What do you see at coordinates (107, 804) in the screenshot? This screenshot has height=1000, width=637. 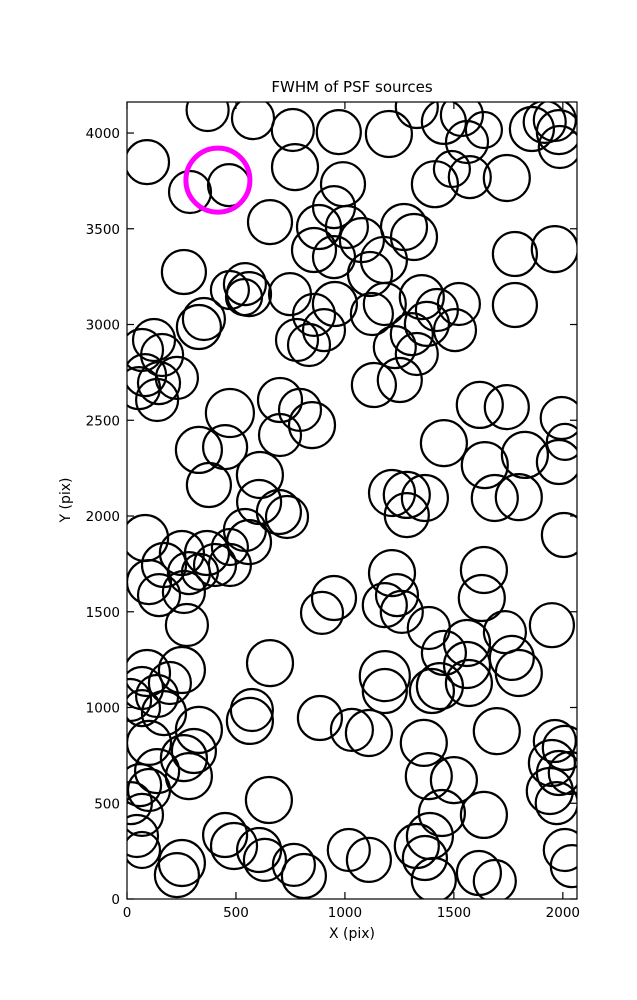 I see `y-tick-label: 500` at bounding box center [107, 804].